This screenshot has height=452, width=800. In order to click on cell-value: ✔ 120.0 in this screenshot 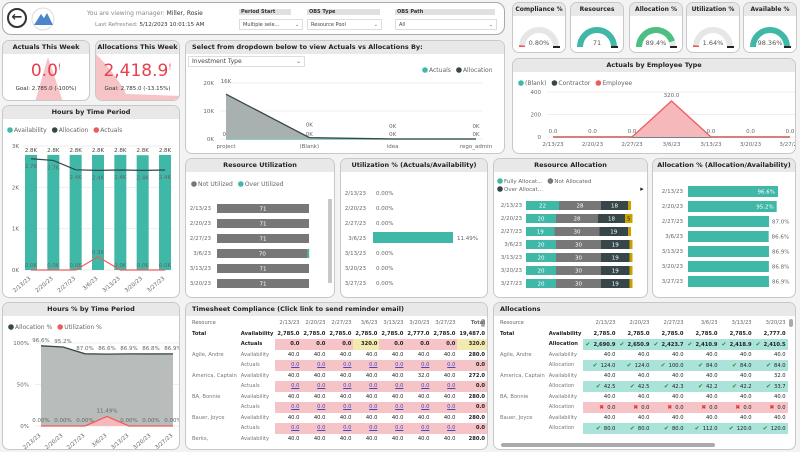, I will do `click(770, 428)`.